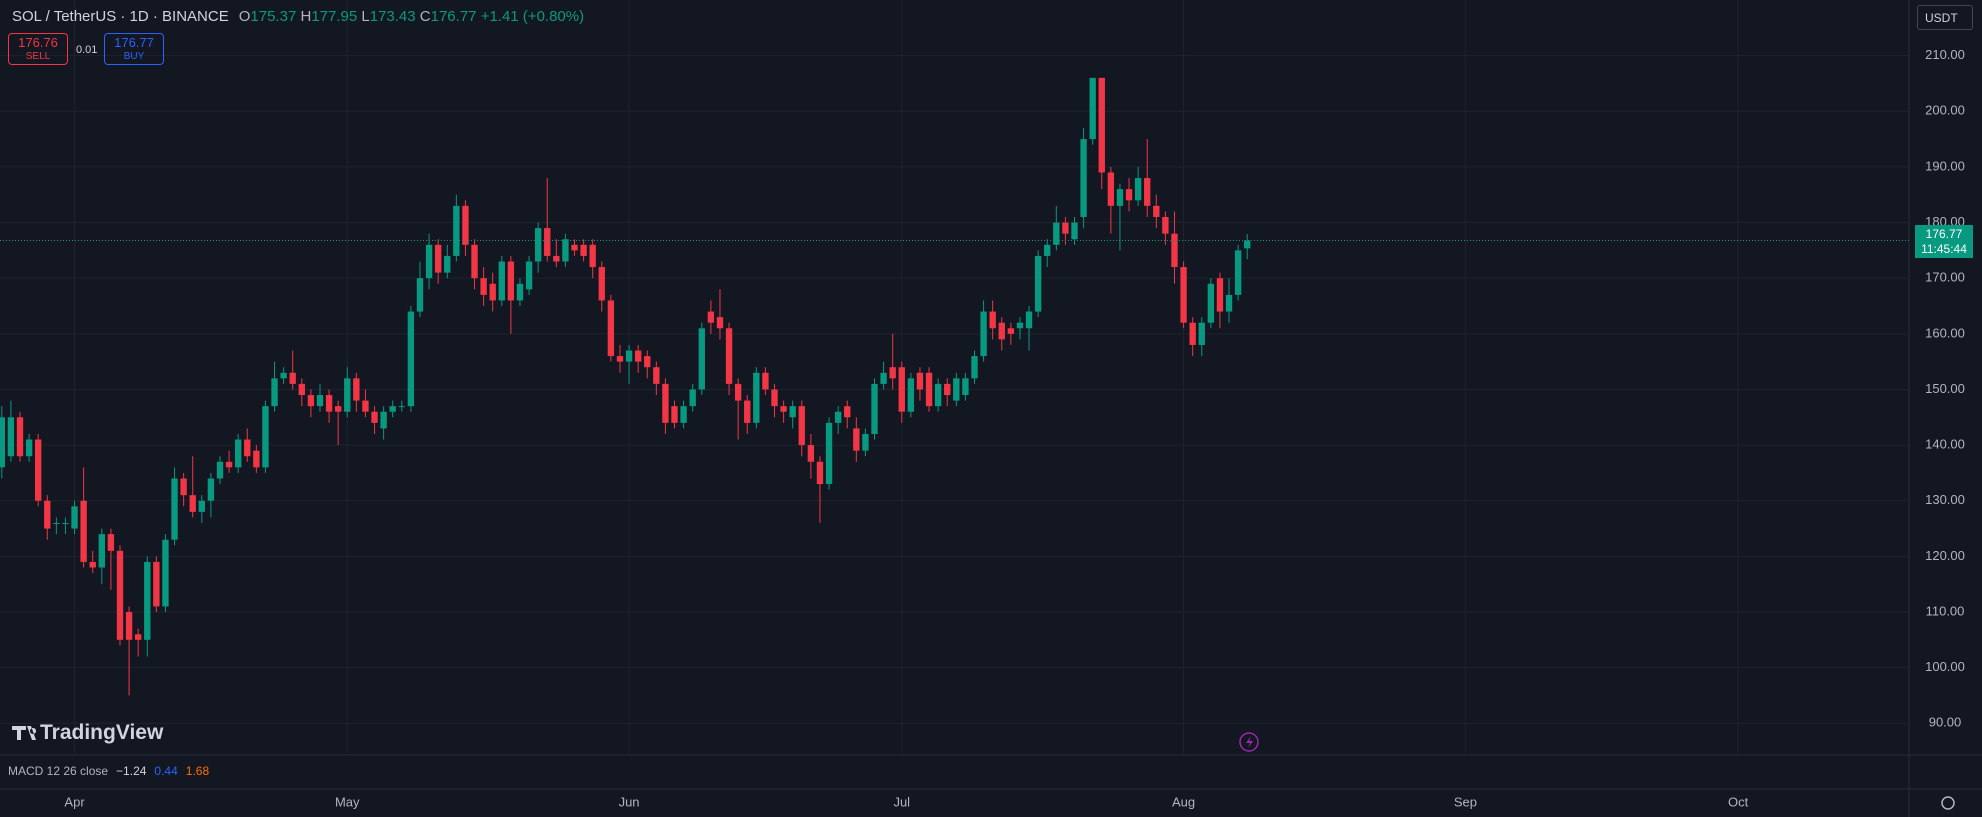 The height and width of the screenshot is (817, 1982). Describe the element at coordinates (102, 732) in the screenshot. I see `brand: TradingView` at that location.